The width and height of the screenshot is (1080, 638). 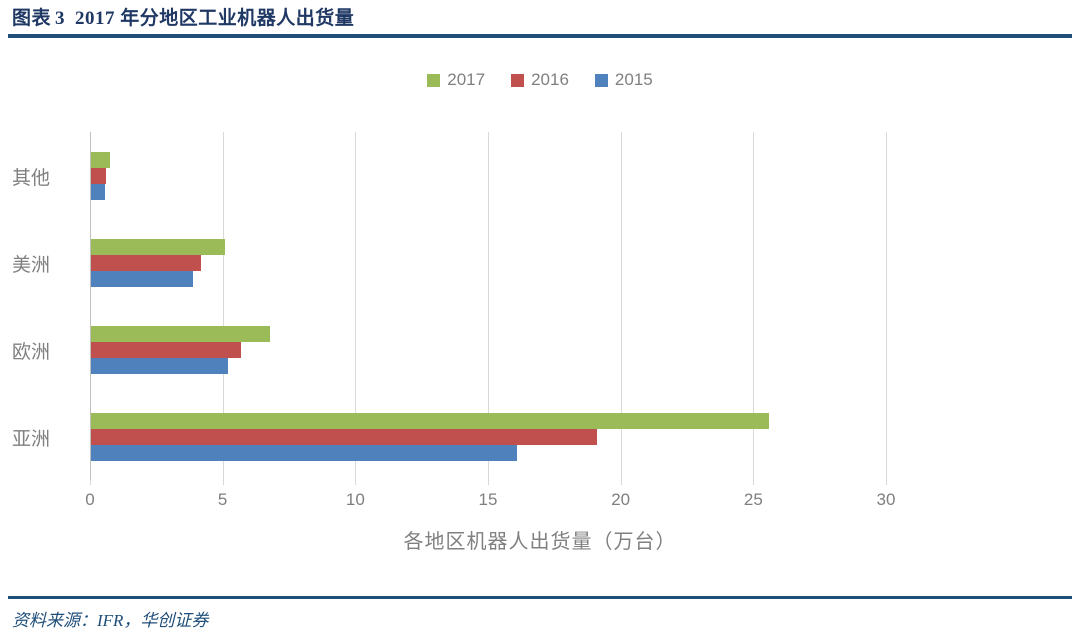 What do you see at coordinates (90, 306) in the screenshot?
I see `y-axis-line` at bounding box center [90, 306].